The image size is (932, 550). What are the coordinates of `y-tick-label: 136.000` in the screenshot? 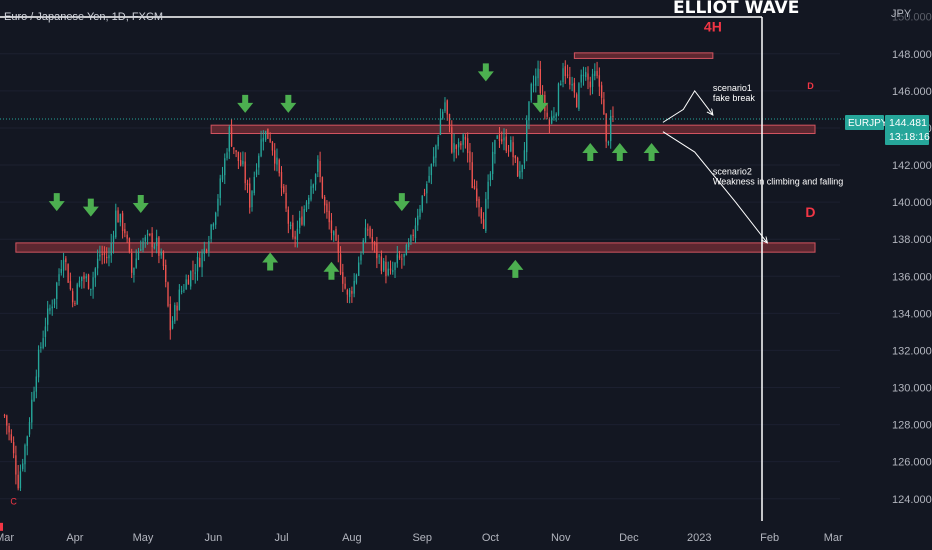 It's located at (912, 277).